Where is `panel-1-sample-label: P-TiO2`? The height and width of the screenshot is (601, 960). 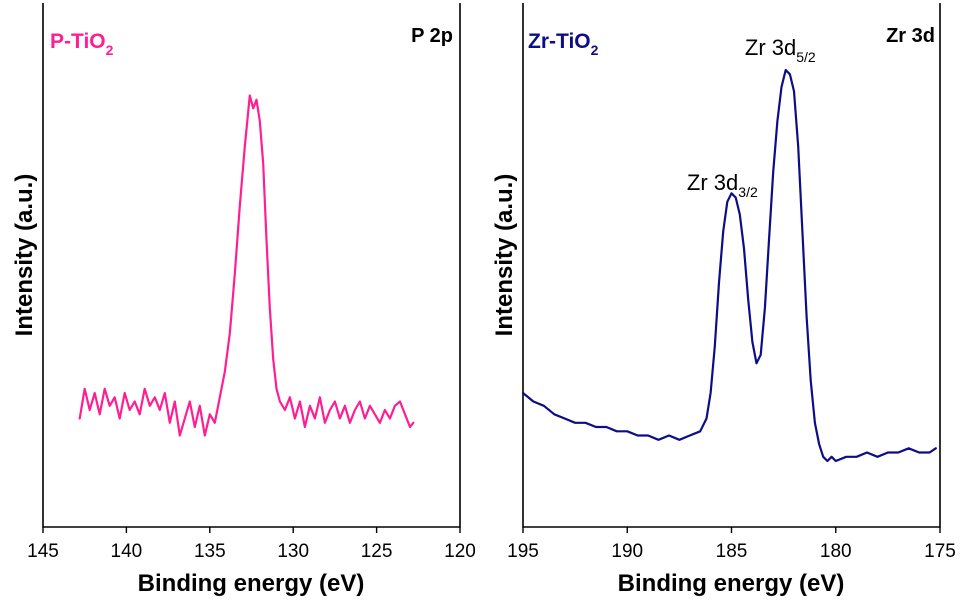
panel-1-sample-label: P-TiO2 is located at coordinates (82, 44).